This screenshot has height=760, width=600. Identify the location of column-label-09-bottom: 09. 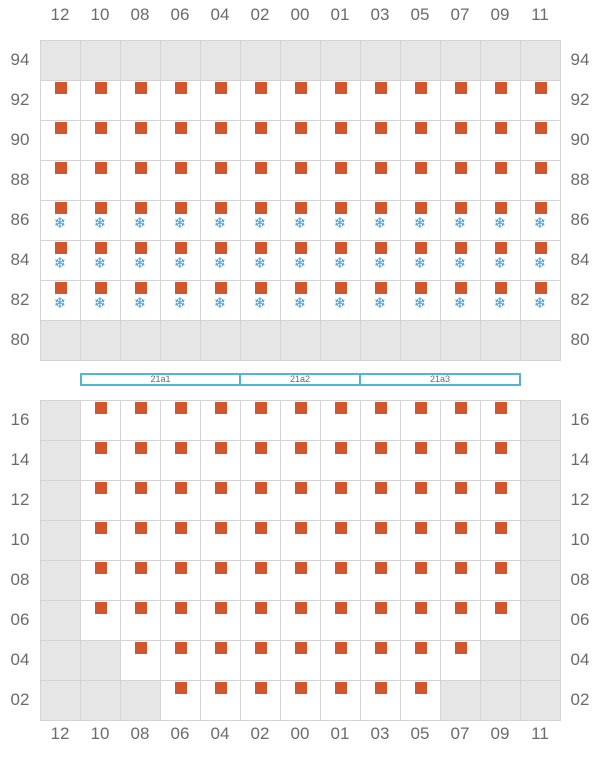
(500, 733).